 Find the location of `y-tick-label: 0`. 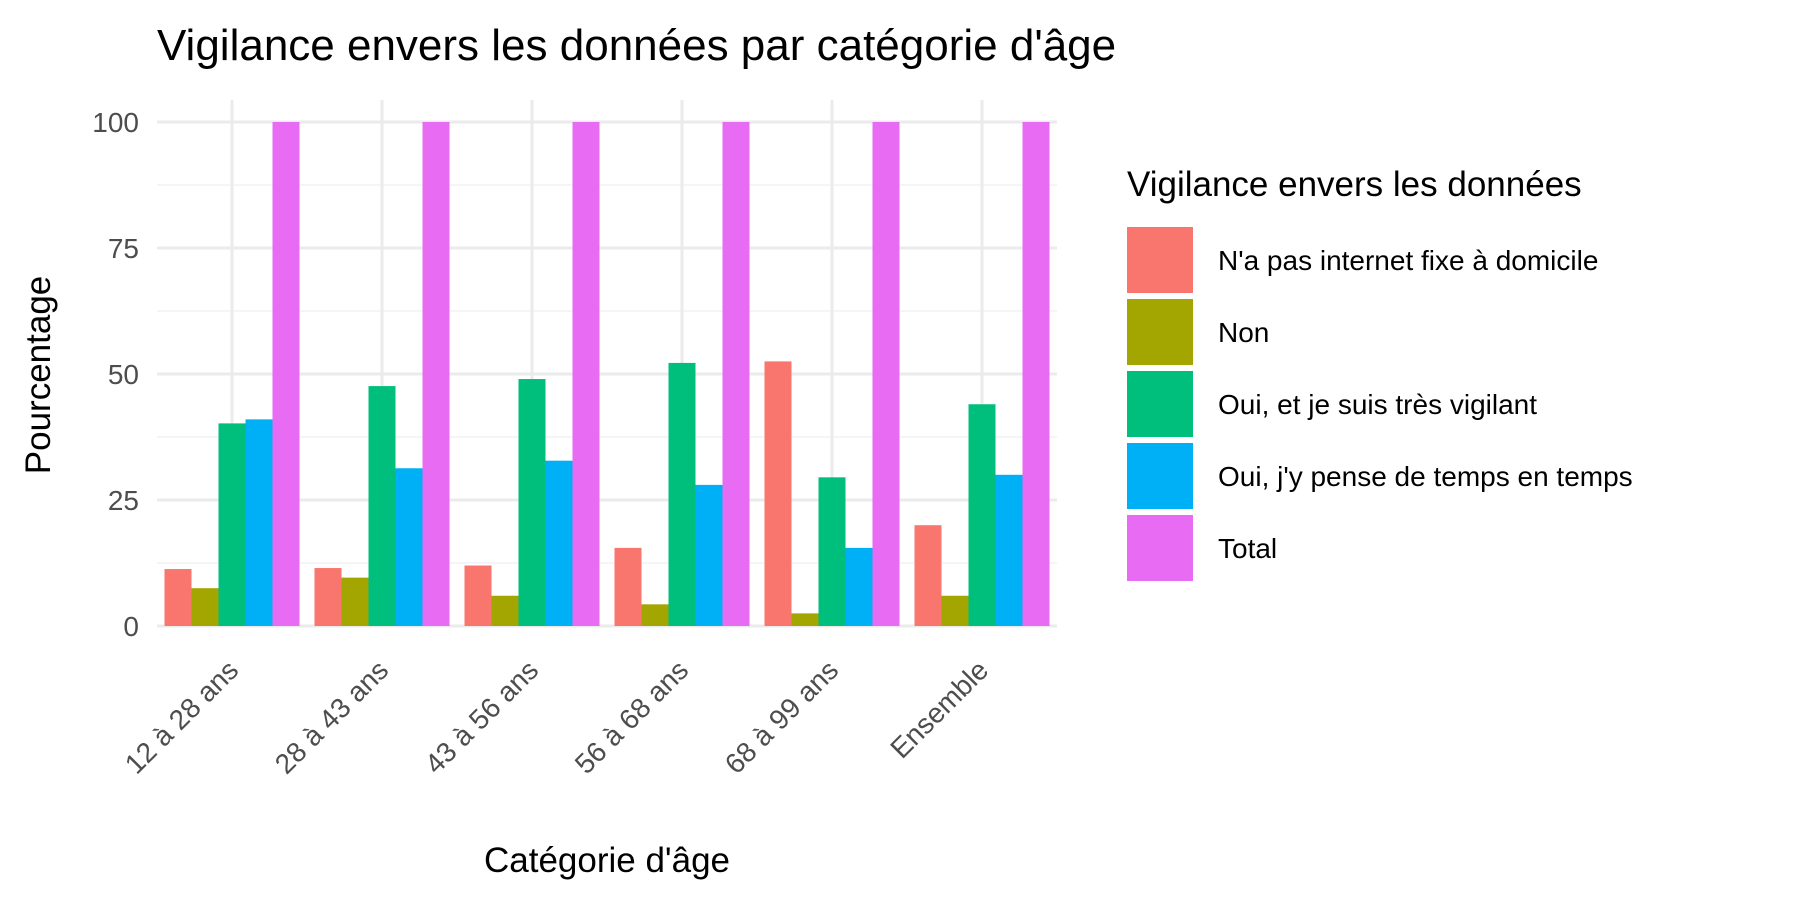

y-tick-label: 0 is located at coordinates (131, 626).